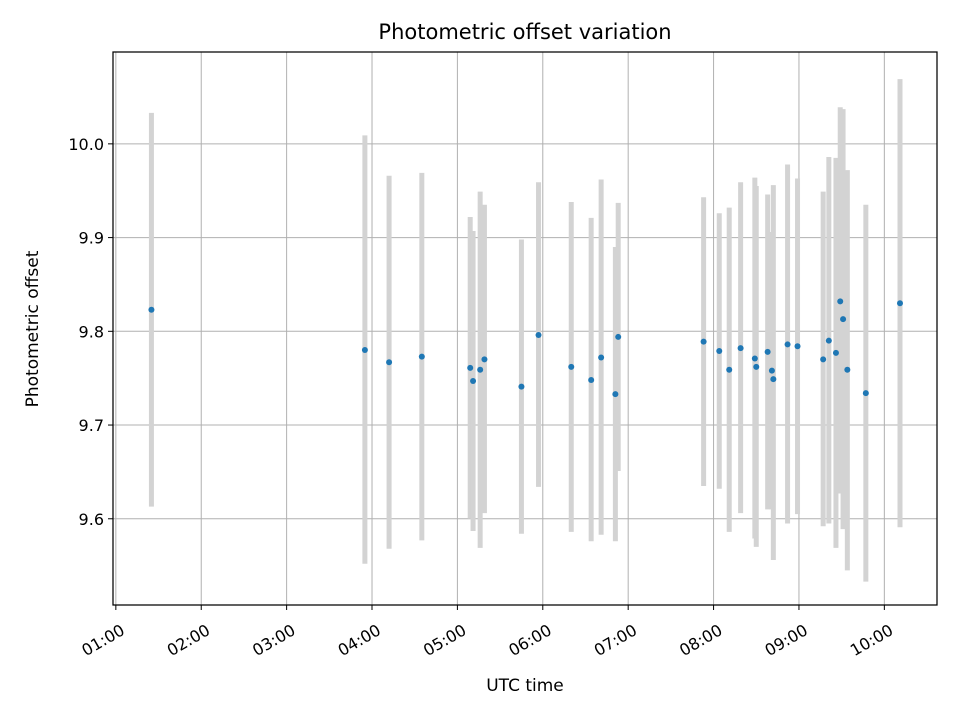  Describe the element at coordinates (525, 686) in the screenshot. I see `x-axis-title: UTC time` at that location.